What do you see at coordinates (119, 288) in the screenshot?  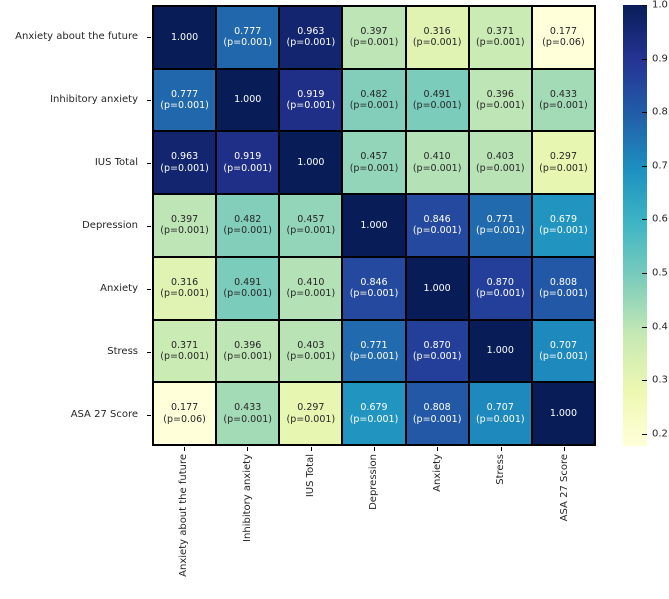 I see `y-axis-label: Anxiety` at bounding box center [119, 288].